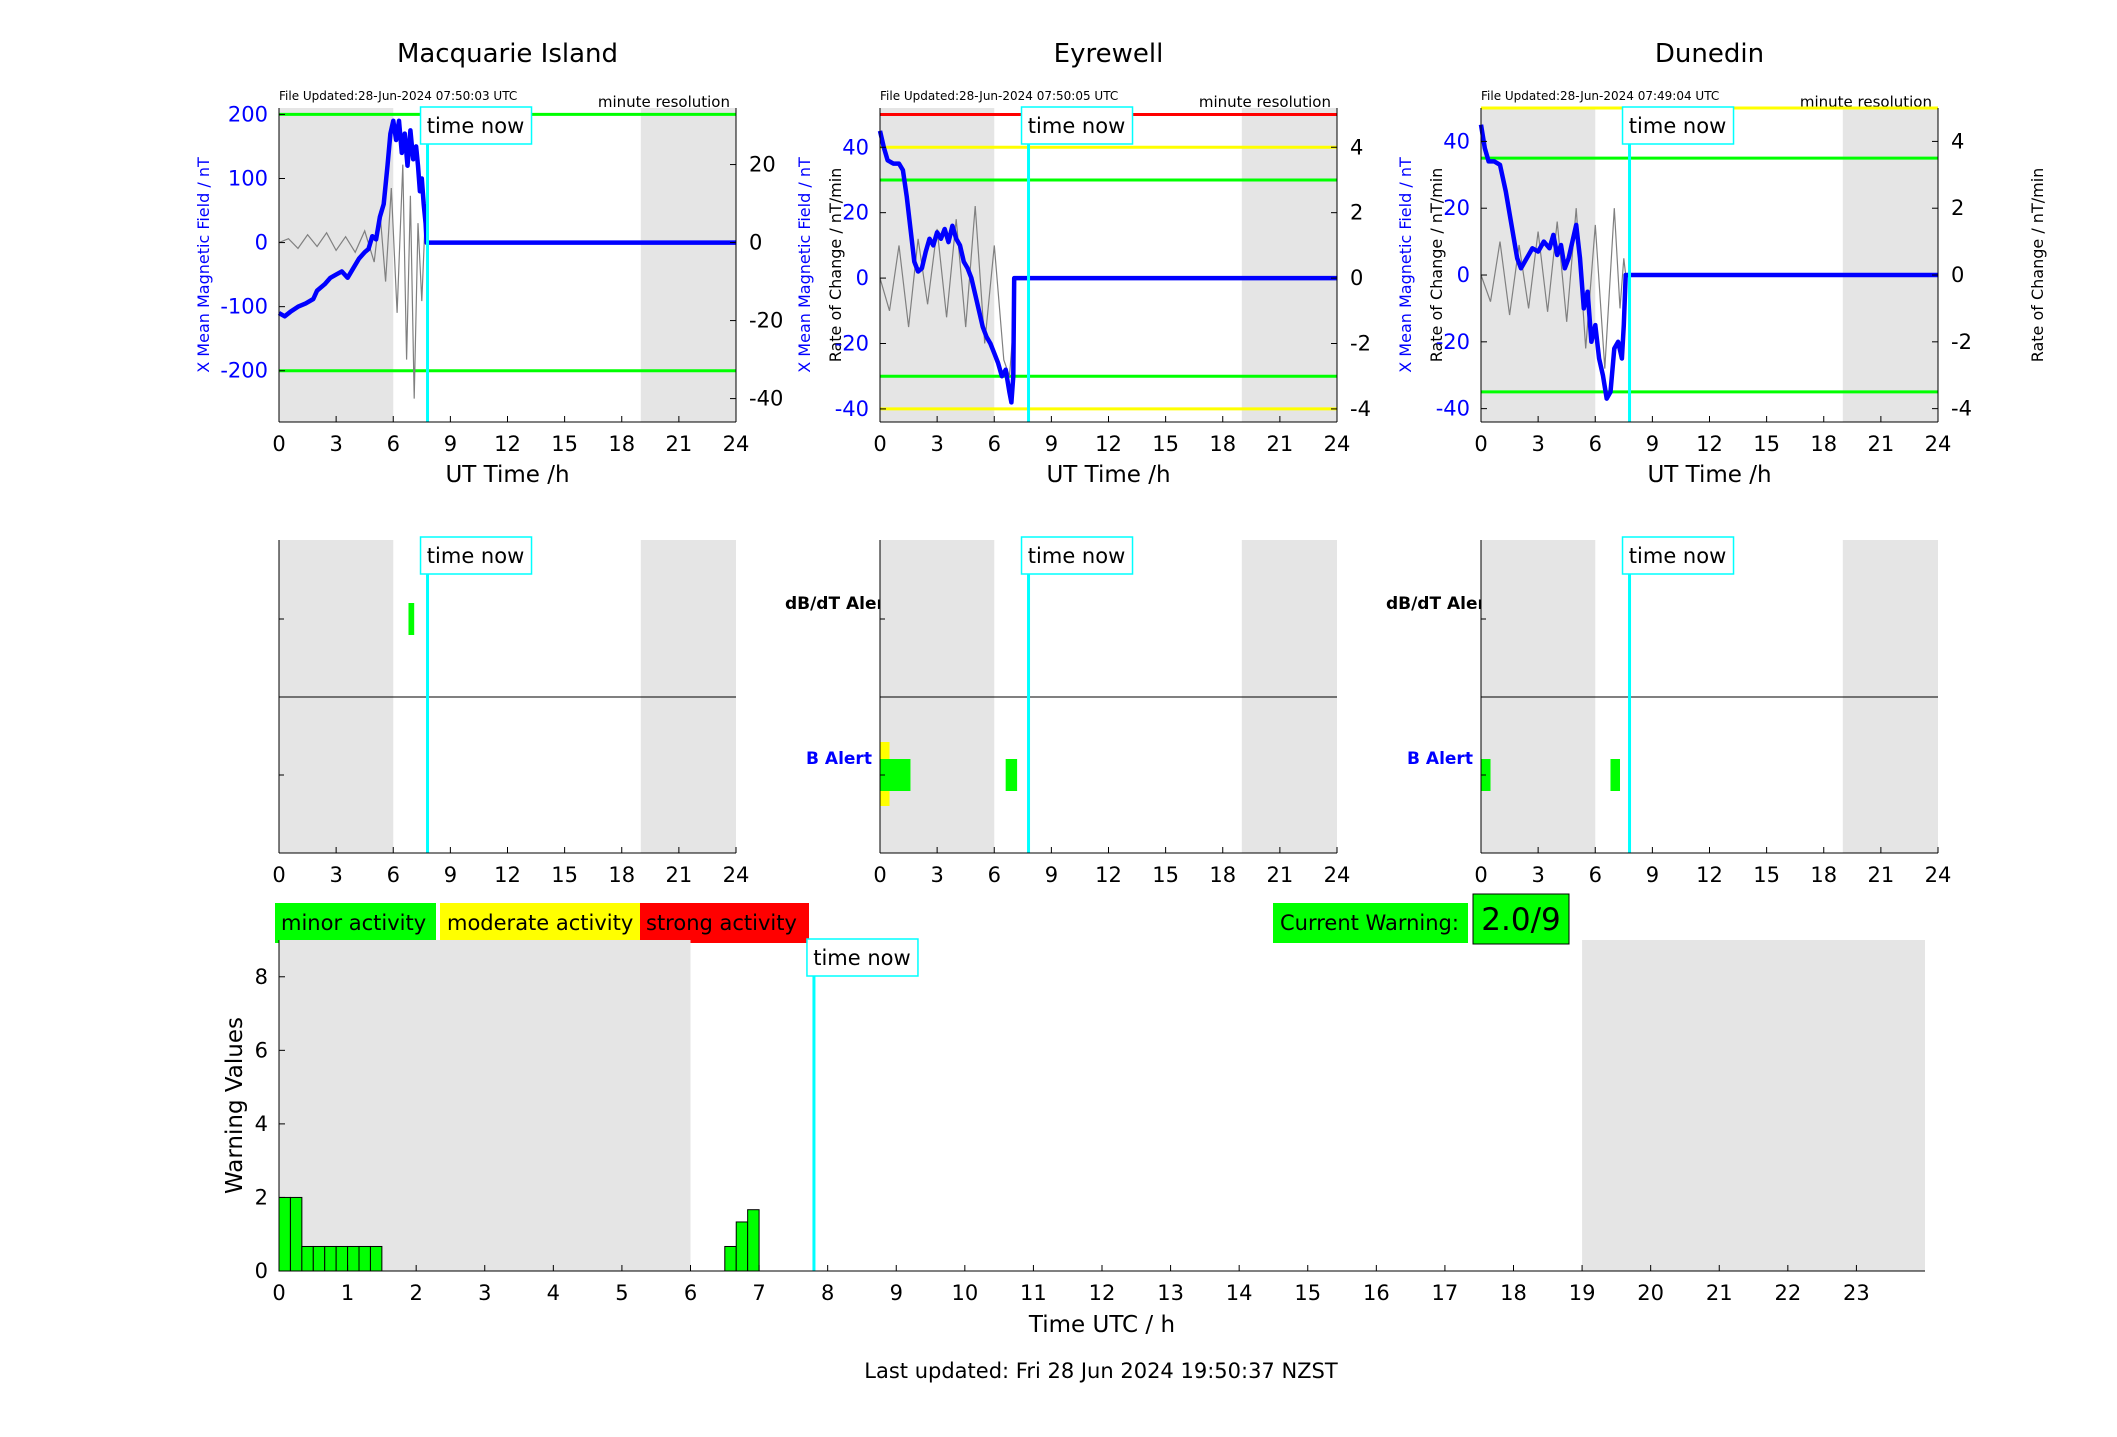 This screenshot has width=2117, height=1437. Describe the element at coordinates (827, 1293) in the screenshot. I see `x-tick-label: 8` at that location.